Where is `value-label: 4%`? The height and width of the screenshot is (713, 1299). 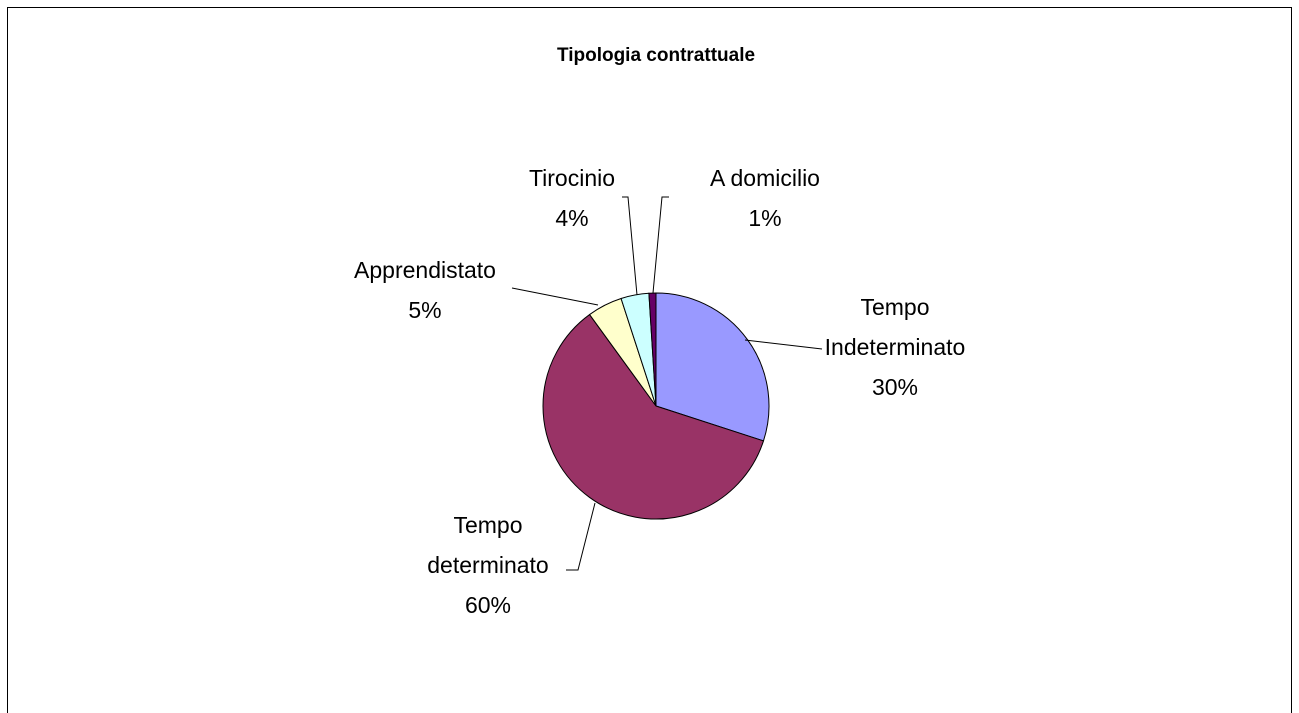 value-label: 4% is located at coordinates (572, 218).